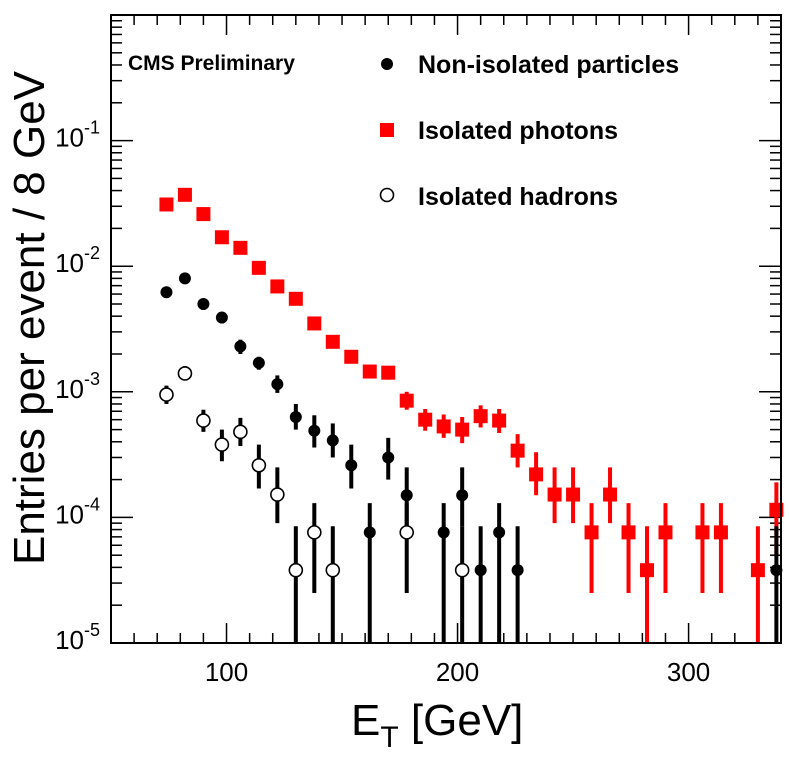 Image resolution: width=789 pixels, height=757 pixels. Describe the element at coordinates (688, 672) in the screenshot. I see `x-tick-label: 300` at that location.